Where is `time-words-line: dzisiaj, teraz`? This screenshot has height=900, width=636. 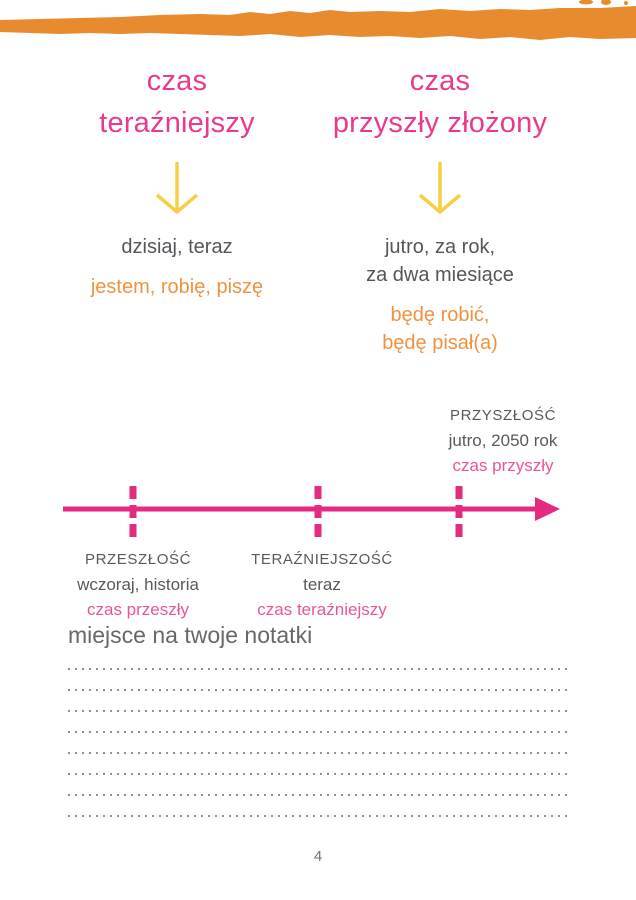
time-words-line: dzisiaj, teraz is located at coordinates (177, 247).